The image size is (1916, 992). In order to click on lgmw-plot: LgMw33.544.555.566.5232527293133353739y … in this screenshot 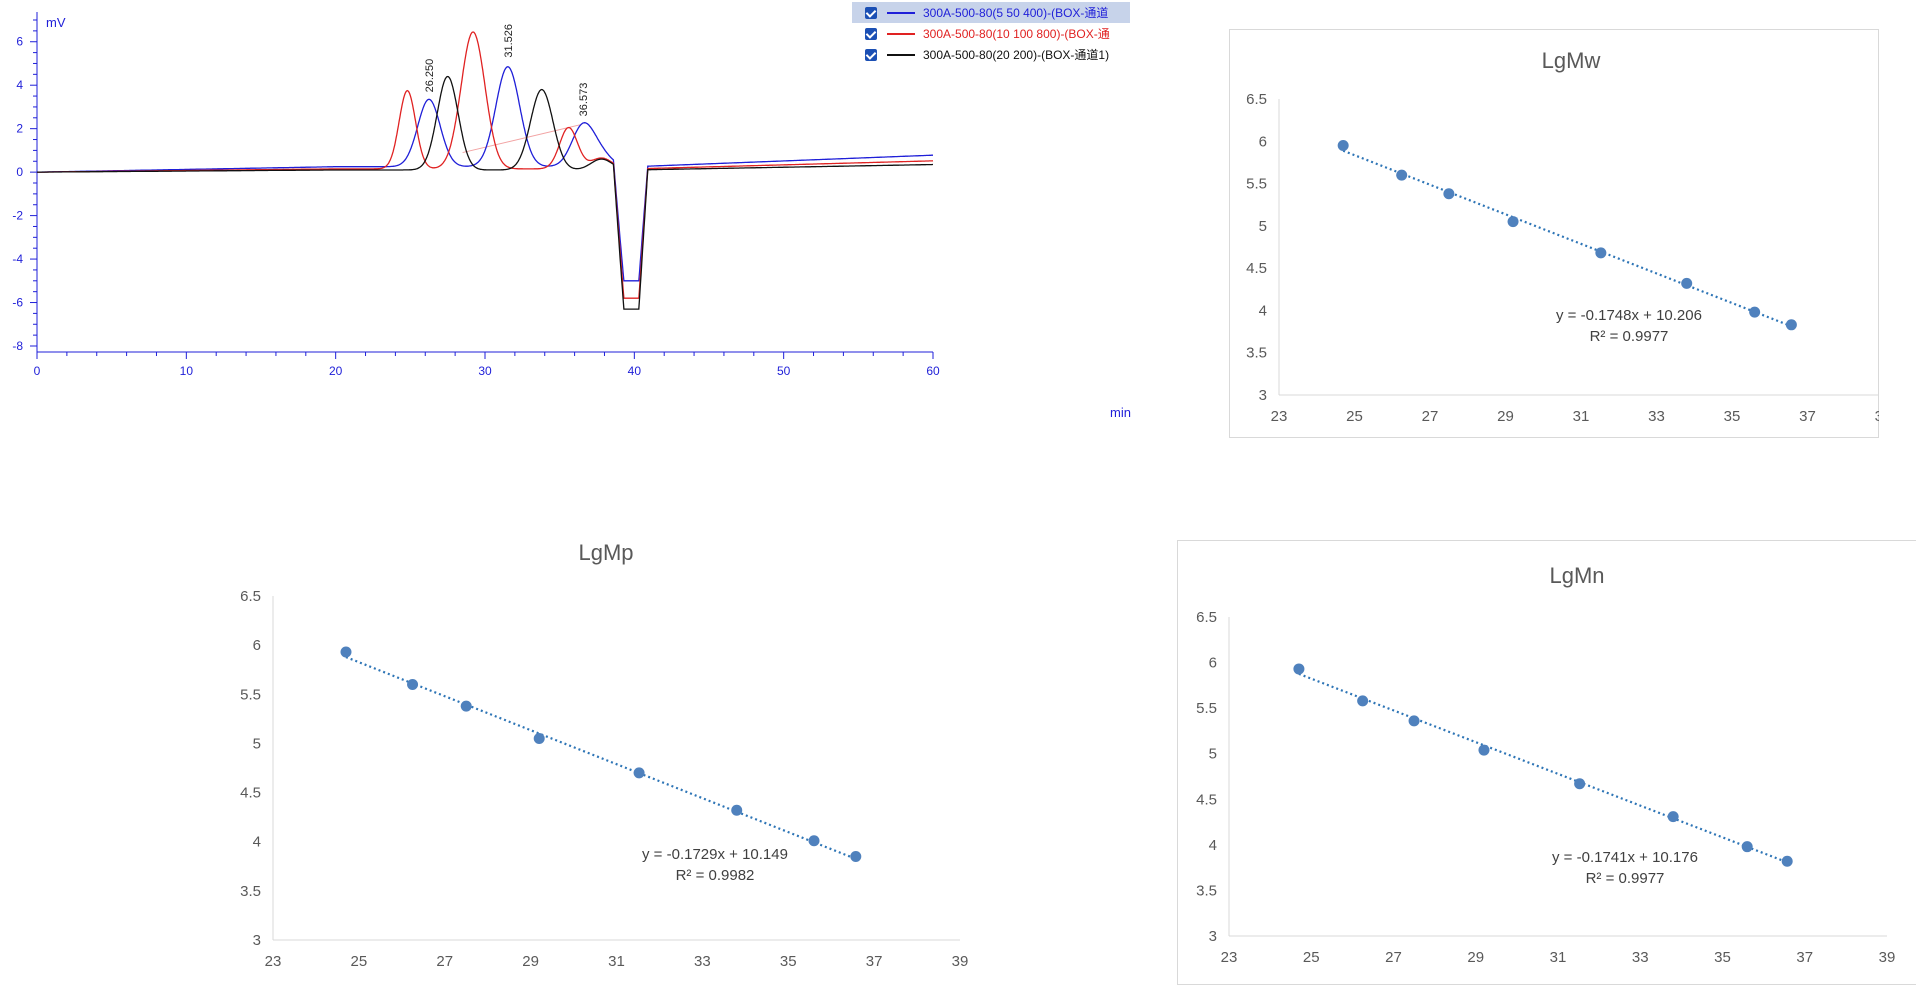, I will do `click(1554, 233)`.